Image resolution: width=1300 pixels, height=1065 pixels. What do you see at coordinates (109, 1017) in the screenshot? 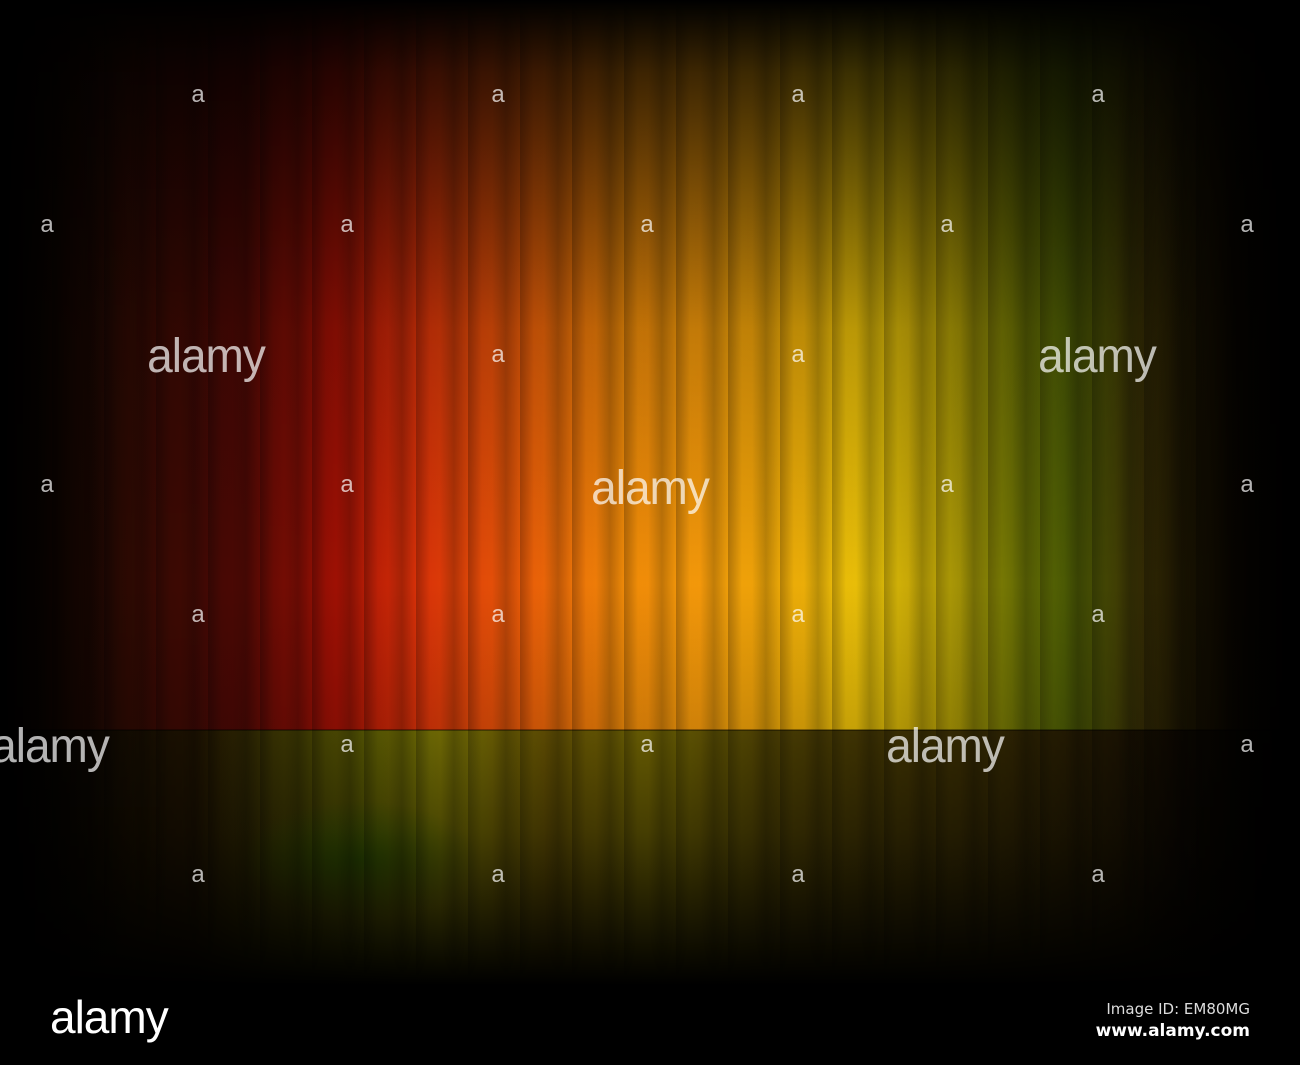
I see `alamy-logo: alamy` at bounding box center [109, 1017].